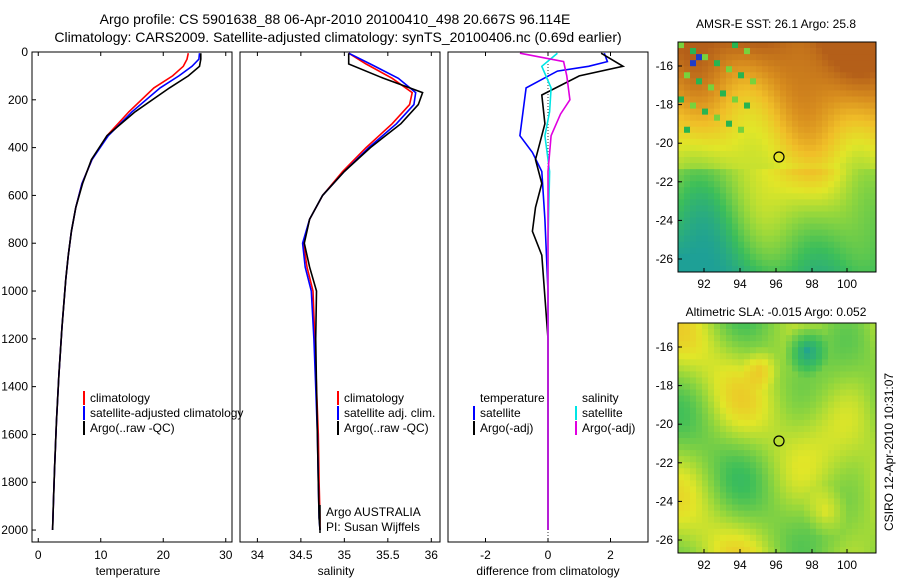 Image resolution: width=900 pixels, height=580 pixels. What do you see at coordinates (18, 243) in the screenshot?
I see `y-tick-label: 800` at bounding box center [18, 243].